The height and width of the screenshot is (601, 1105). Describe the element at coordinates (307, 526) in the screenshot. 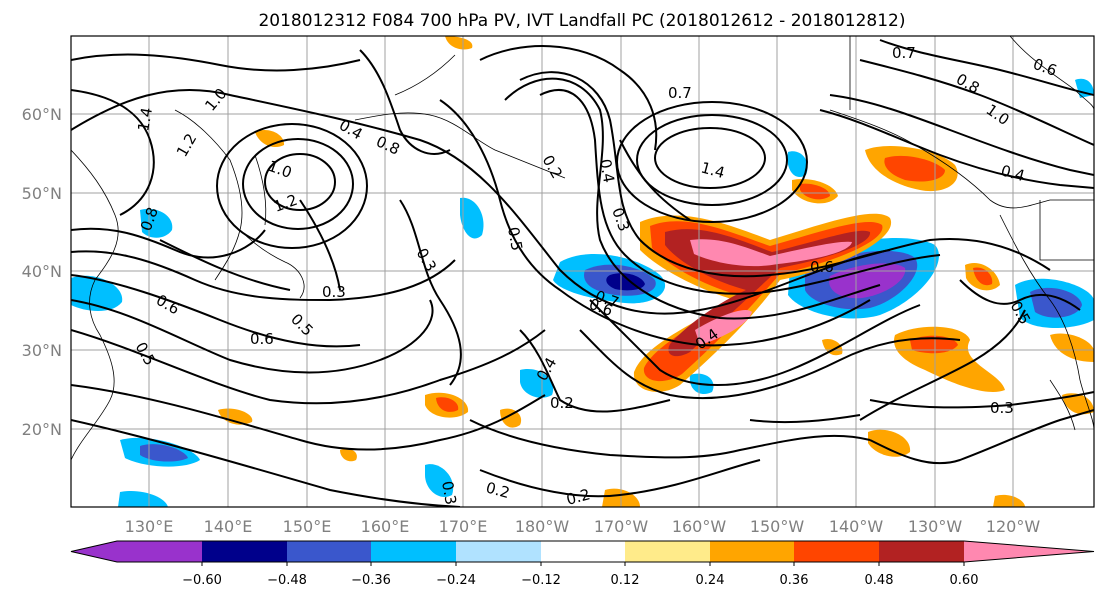

I see `lon-tick-label: 150°E` at that location.